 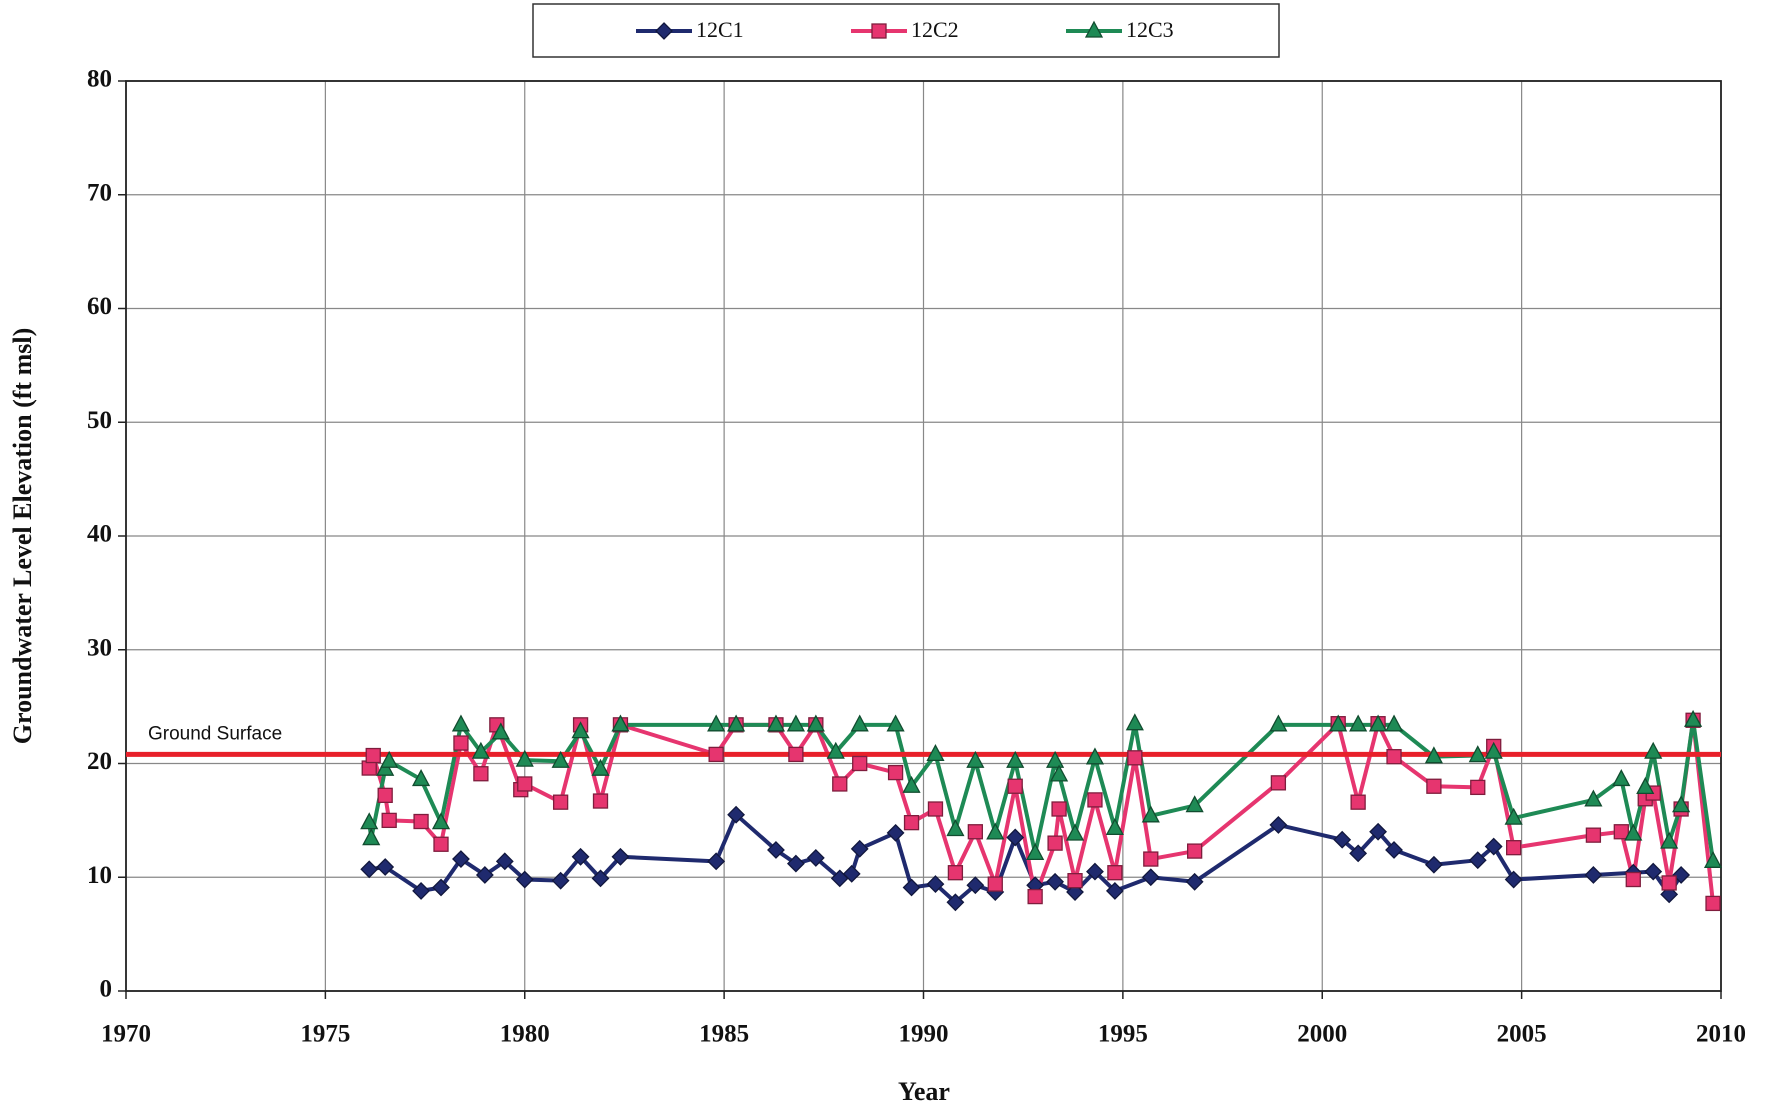 I want to click on y-tick-label: 20, so click(x=99, y=761).